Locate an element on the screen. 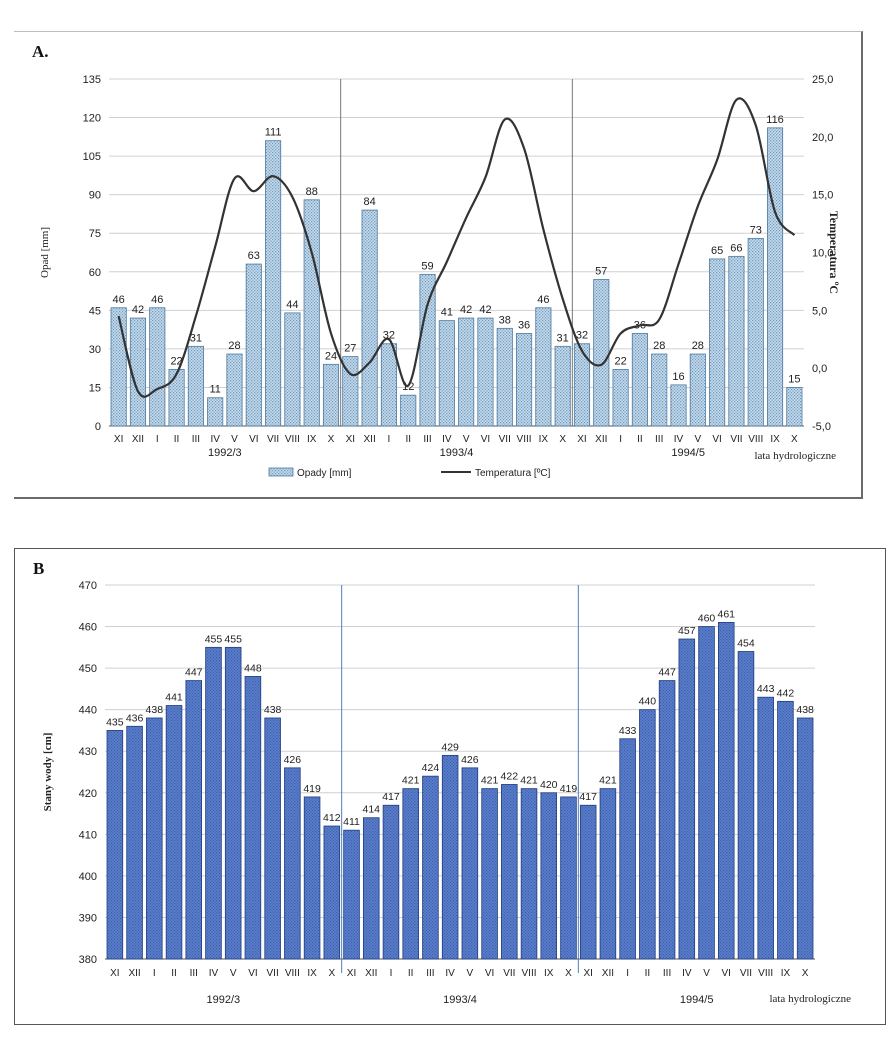  bar-value-label: 412 is located at coordinates (332, 818).